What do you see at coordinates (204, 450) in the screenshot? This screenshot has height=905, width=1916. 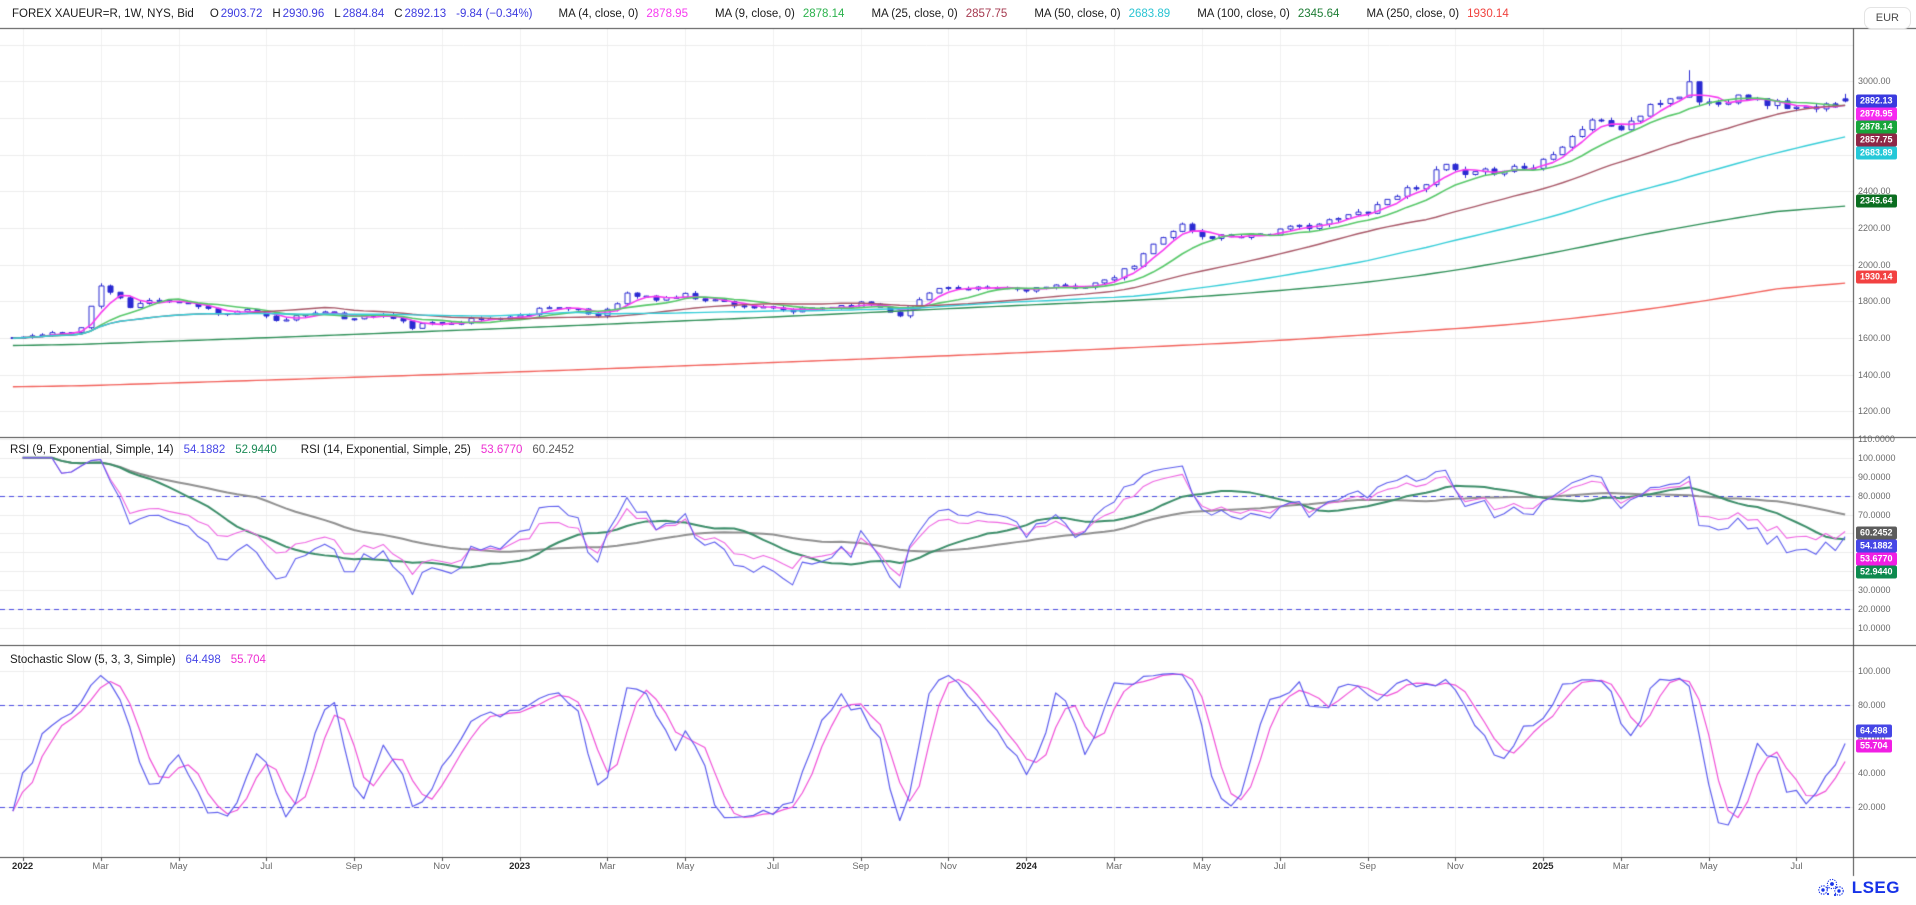 I see `rsi1-value: 54.1882` at bounding box center [204, 450].